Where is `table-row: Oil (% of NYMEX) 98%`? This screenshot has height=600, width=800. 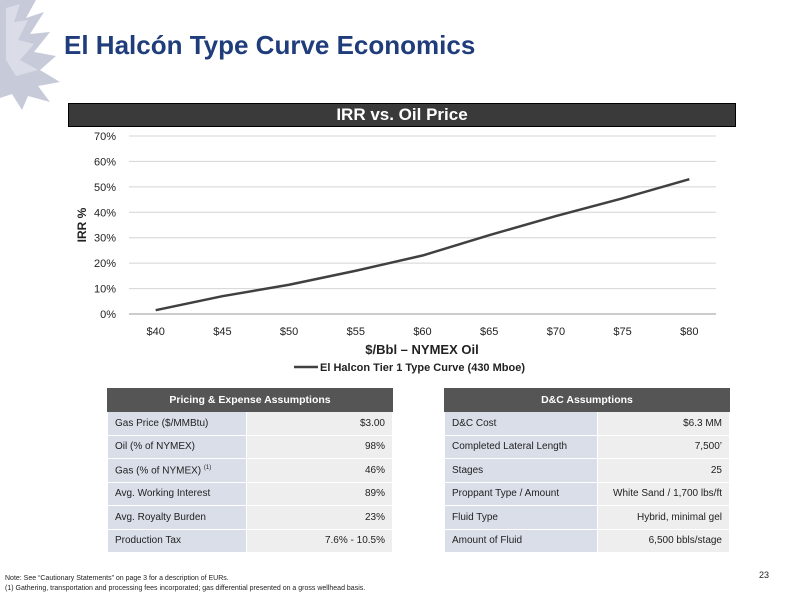 table-row: Oil (% of NYMEX) 98% is located at coordinates (250, 446).